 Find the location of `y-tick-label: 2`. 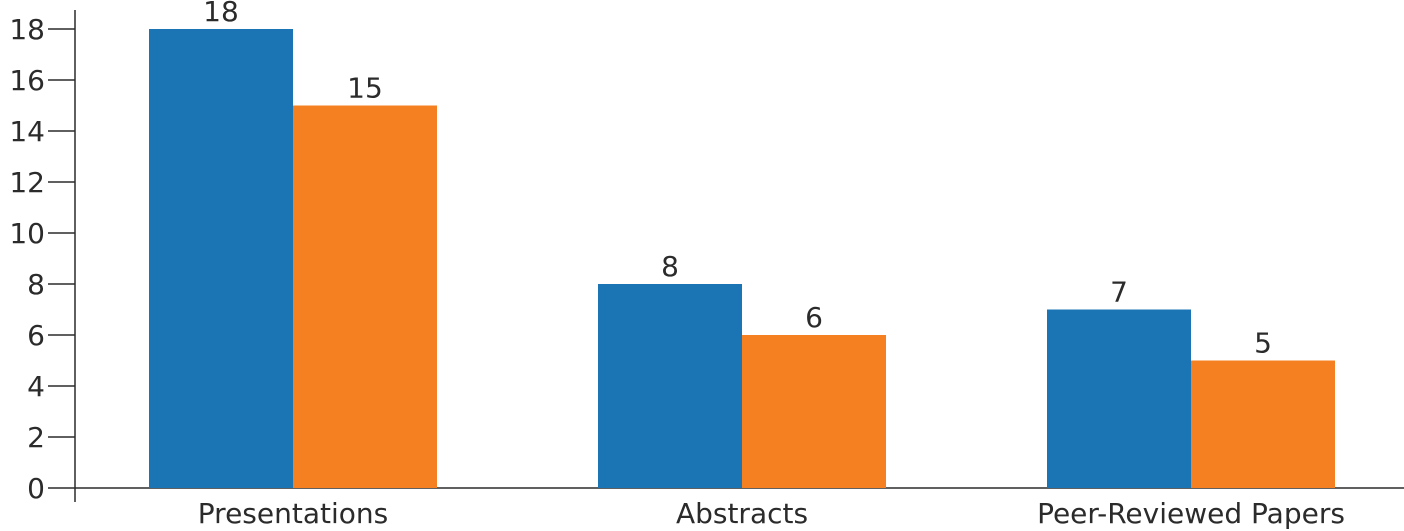

y-tick-label: 2 is located at coordinates (36, 437).